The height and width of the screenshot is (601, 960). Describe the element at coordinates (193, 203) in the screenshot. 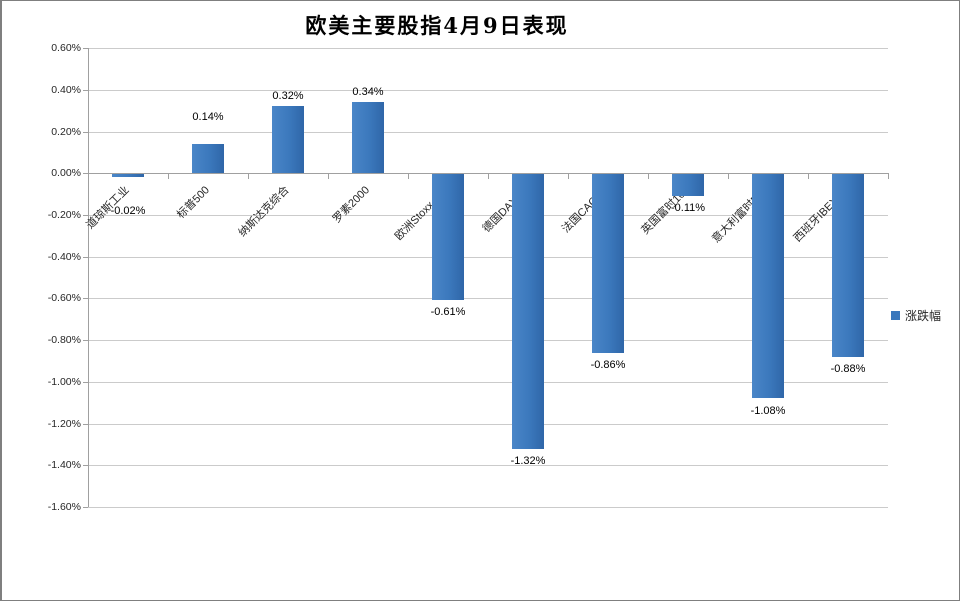

I see `category-label: 标普500` at that location.